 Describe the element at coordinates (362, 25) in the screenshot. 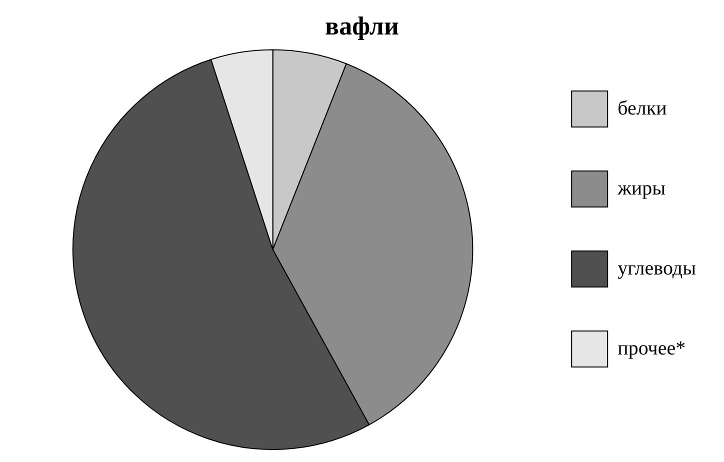

I see `chart-title: вафли` at that location.